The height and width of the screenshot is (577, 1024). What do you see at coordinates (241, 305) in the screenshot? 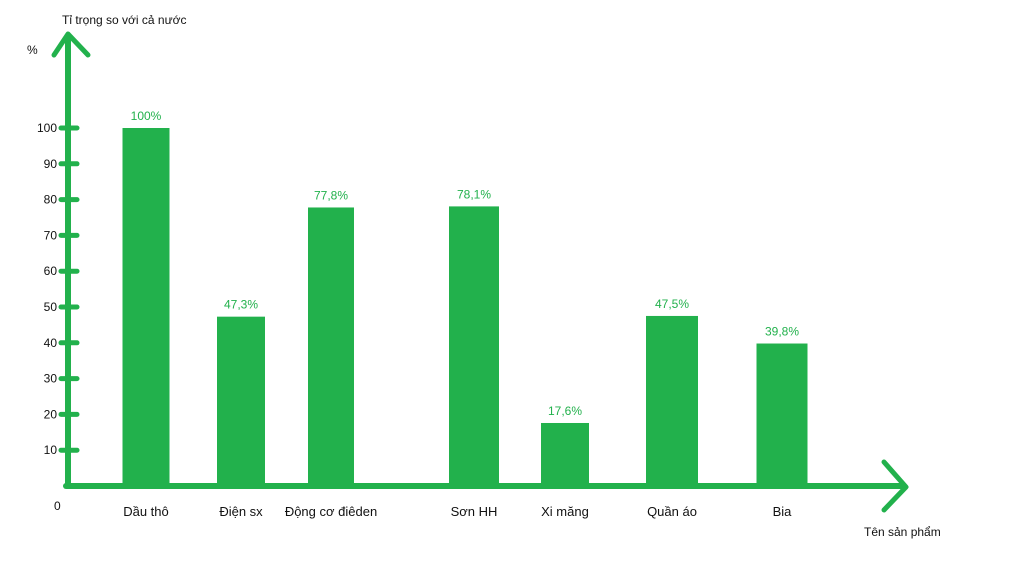
I see `bar-value-label: 47,3%` at bounding box center [241, 305].